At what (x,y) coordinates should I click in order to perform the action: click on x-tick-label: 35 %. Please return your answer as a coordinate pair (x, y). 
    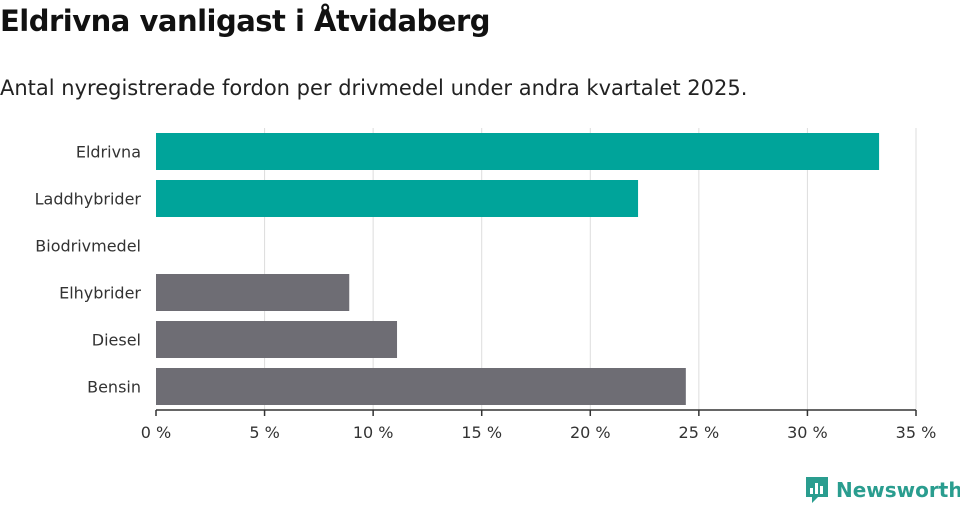
    Looking at the image, I should click on (916, 432).